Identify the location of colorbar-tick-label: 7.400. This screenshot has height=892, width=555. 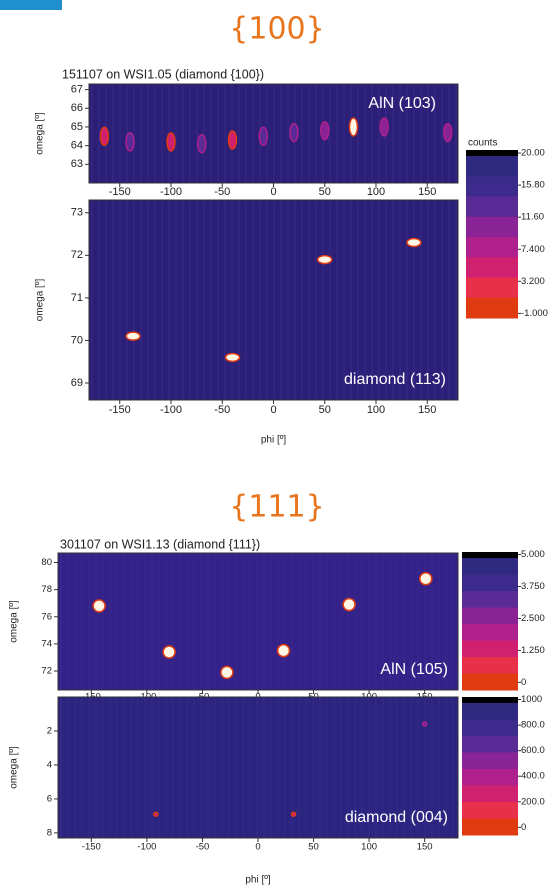
(533, 249).